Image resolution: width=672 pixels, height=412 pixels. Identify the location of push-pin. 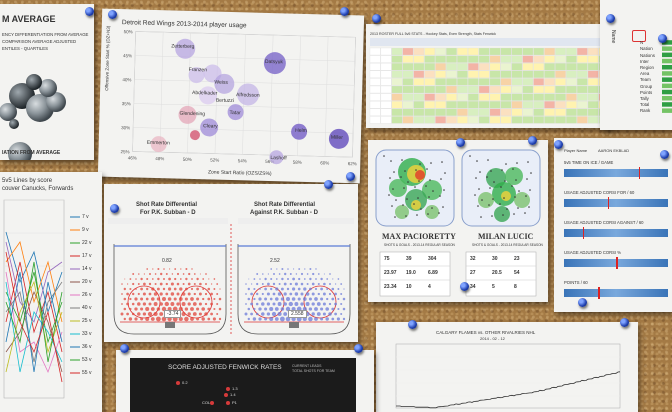
(662, 38).